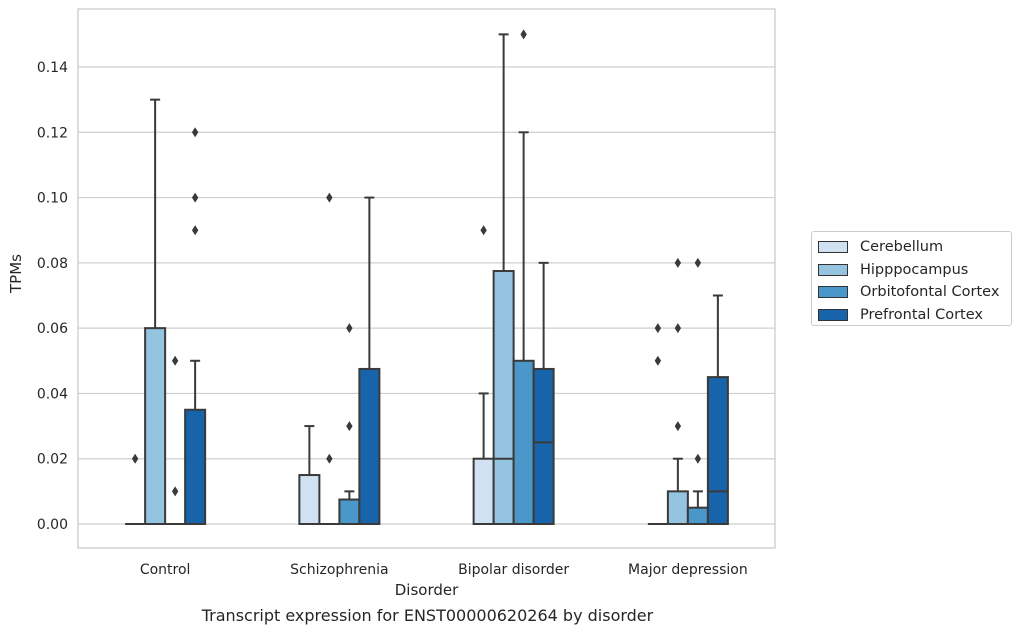 This screenshot has height=634, width=1023. What do you see at coordinates (16, 274) in the screenshot?
I see `y-axis-title: TPMs` at bounding box center [16, 274].